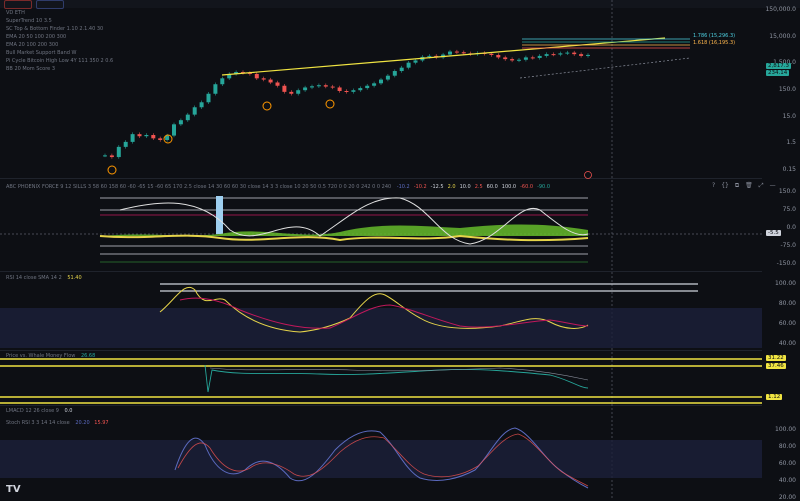 Image resolution: width=800 pixels, height=501 pixels. Describe the element at coordinates (15, 13) in the screenshot. I see `indicator-legend-item: VD ETH` at that location.